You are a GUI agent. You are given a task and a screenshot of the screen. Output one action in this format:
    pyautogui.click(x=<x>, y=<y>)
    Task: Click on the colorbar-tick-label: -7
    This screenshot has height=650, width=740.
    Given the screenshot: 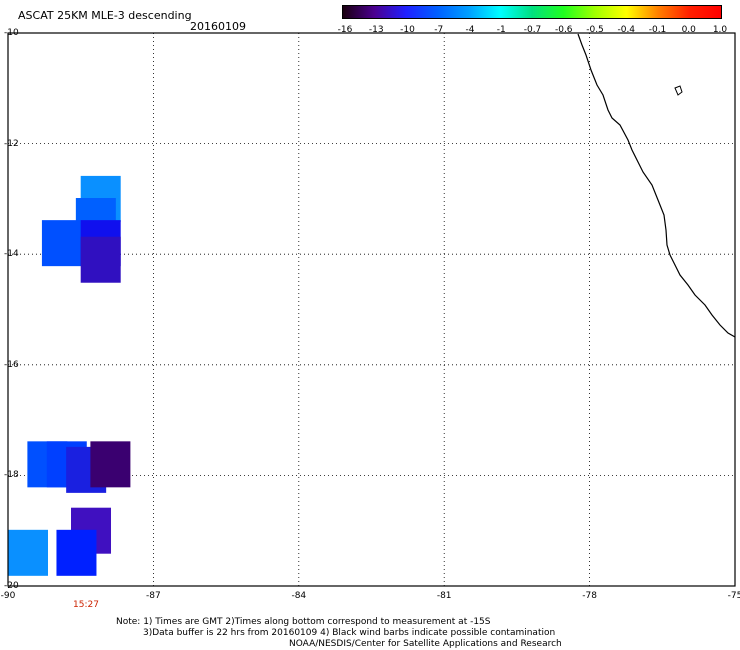 What is the action you would take?
    pyautogui.click(x=439, y=30)
    